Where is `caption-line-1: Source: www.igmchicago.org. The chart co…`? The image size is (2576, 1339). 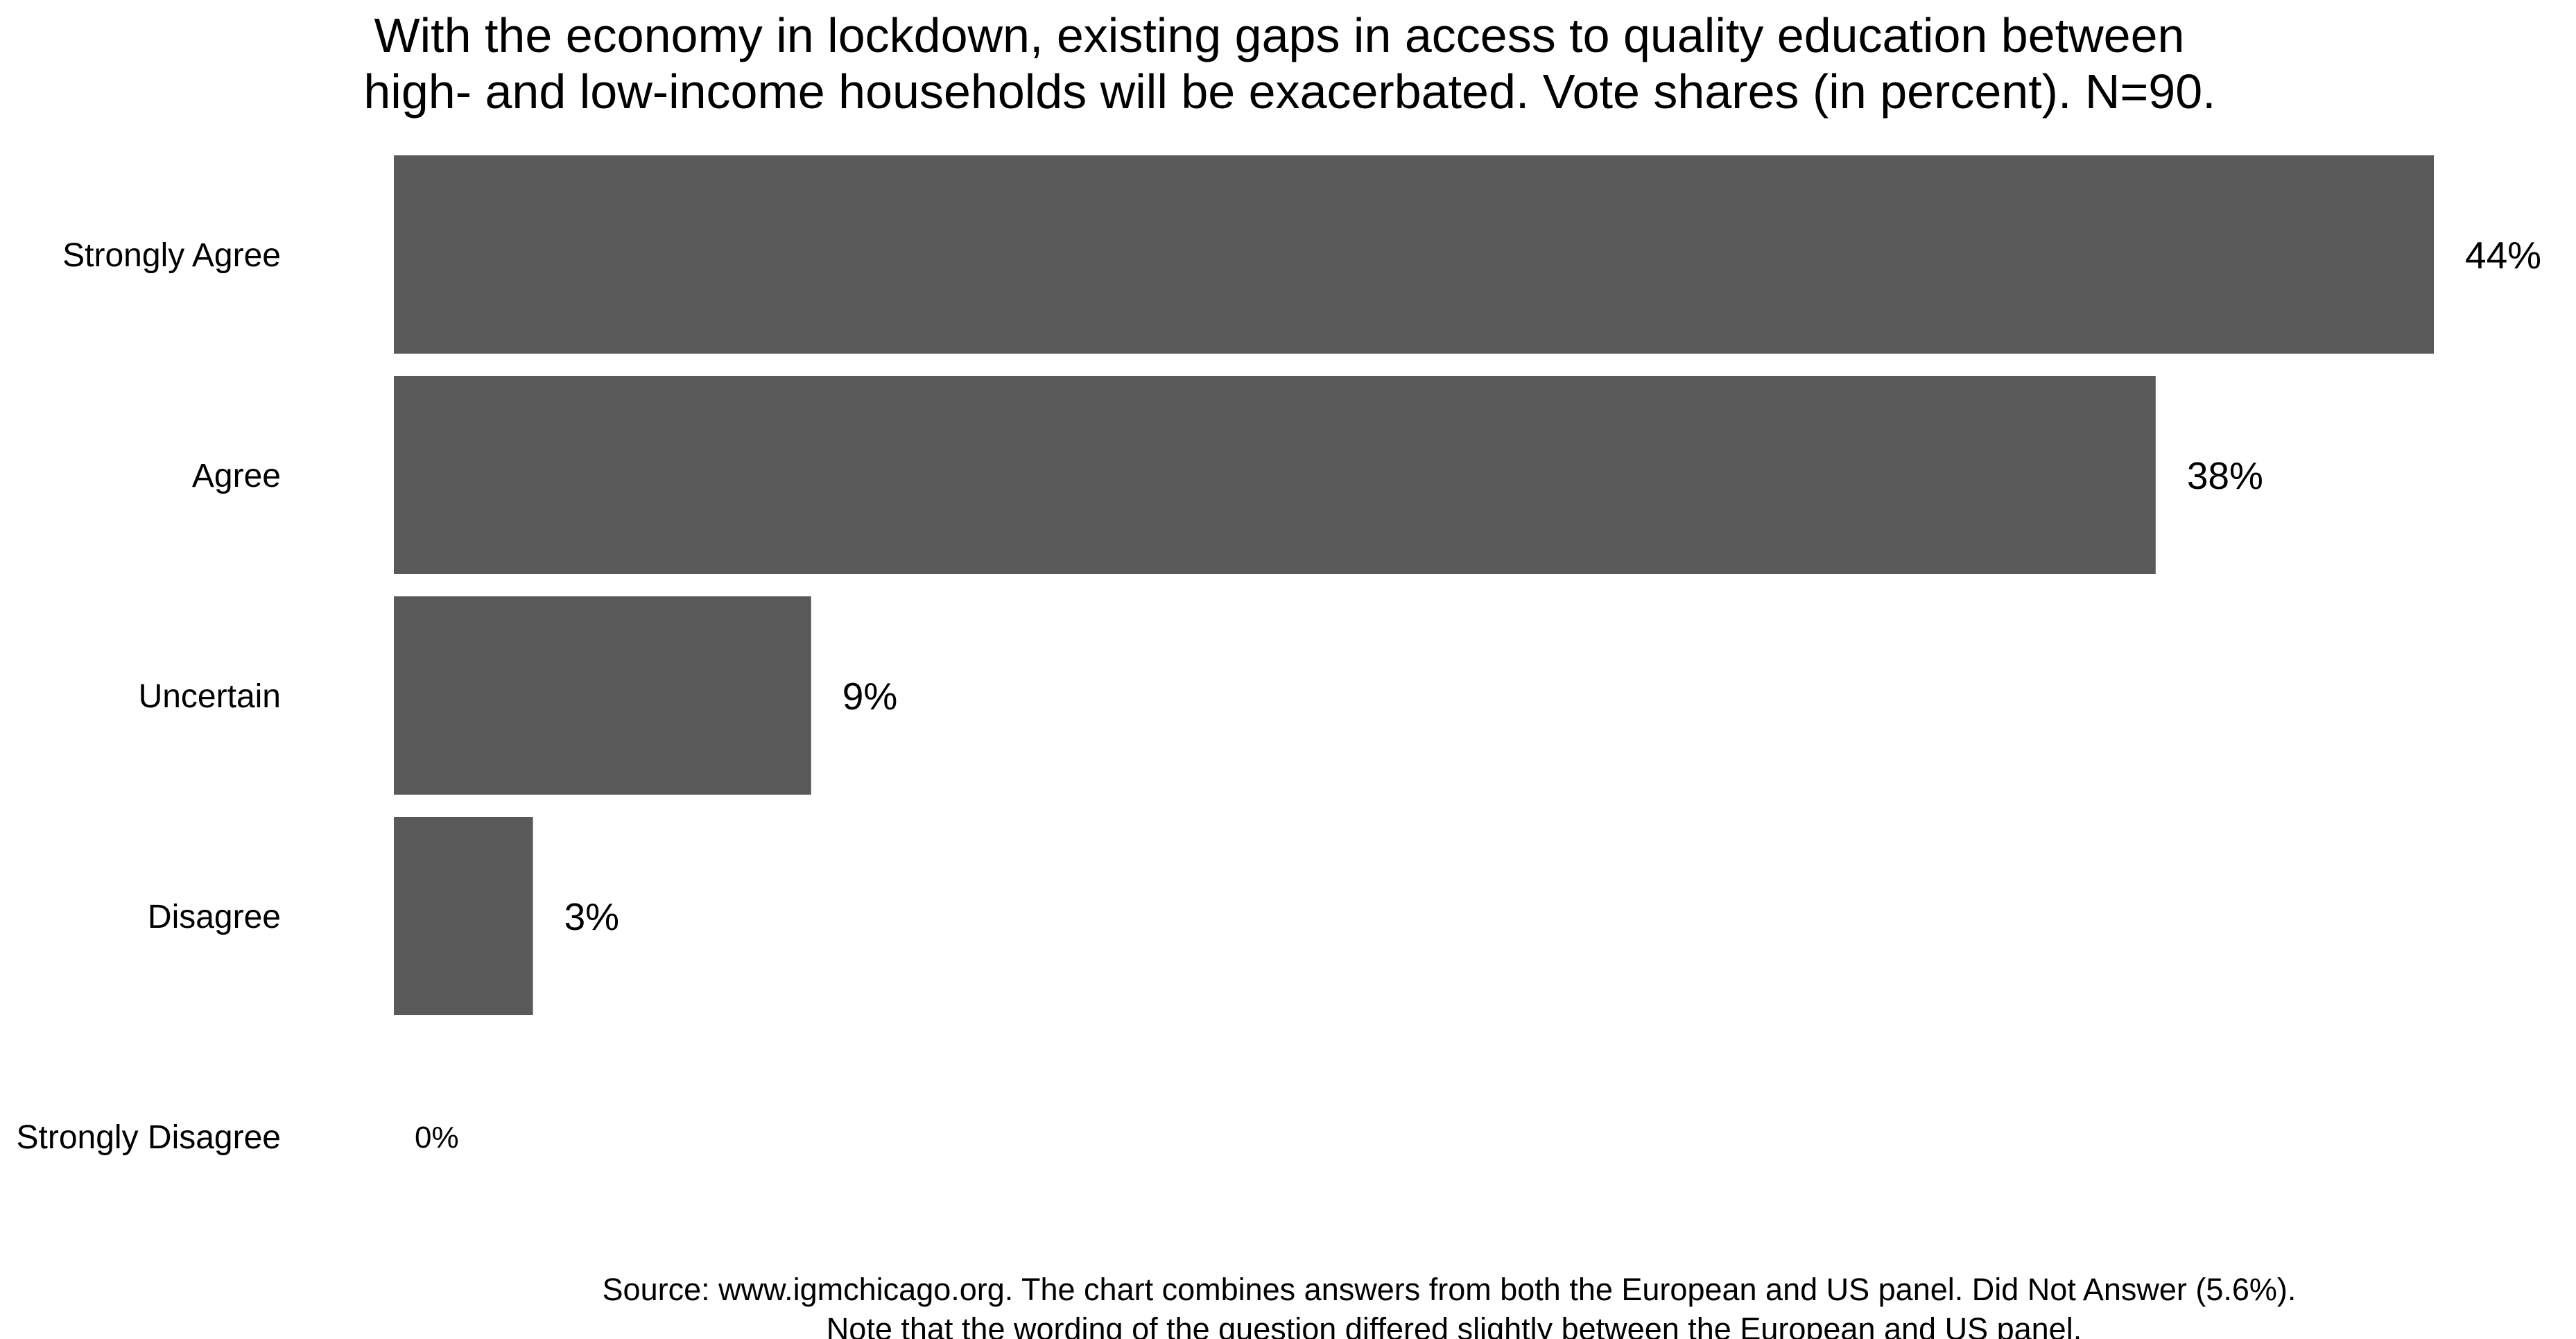 caption-line-1: Source: www.igmchicago.org. The chart co… is located at coordinates (1450, 1289).